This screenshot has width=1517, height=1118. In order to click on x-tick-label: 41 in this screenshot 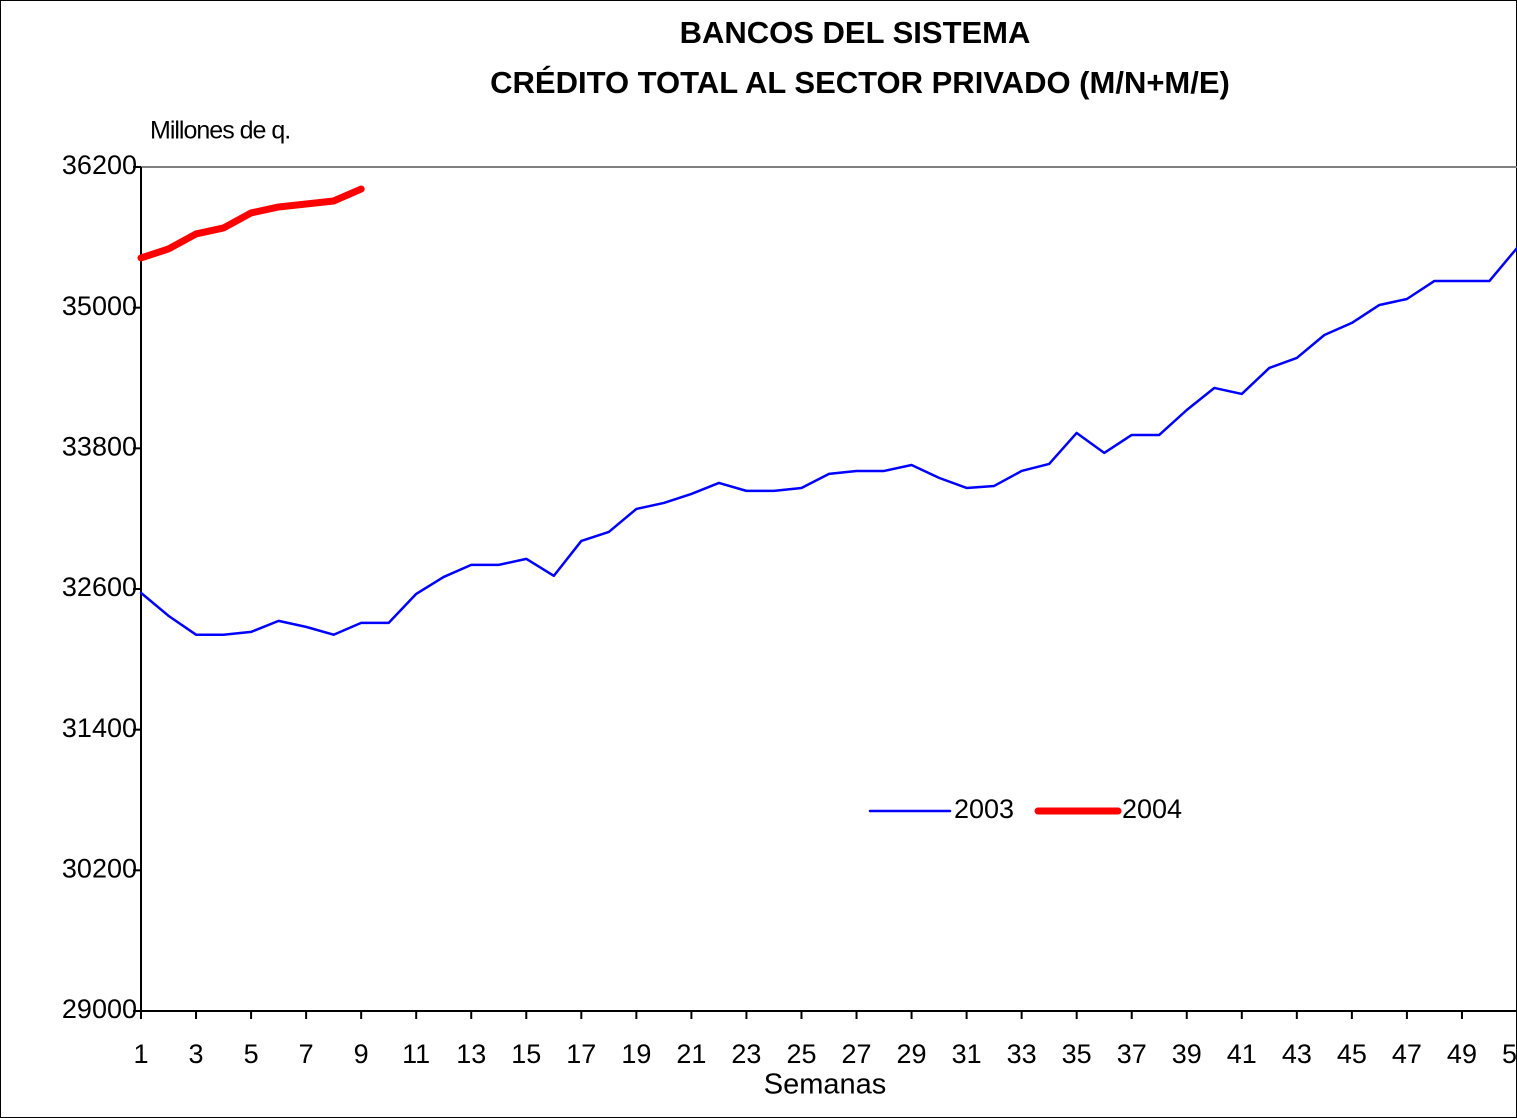, I will do `click(1242, 1054)`.